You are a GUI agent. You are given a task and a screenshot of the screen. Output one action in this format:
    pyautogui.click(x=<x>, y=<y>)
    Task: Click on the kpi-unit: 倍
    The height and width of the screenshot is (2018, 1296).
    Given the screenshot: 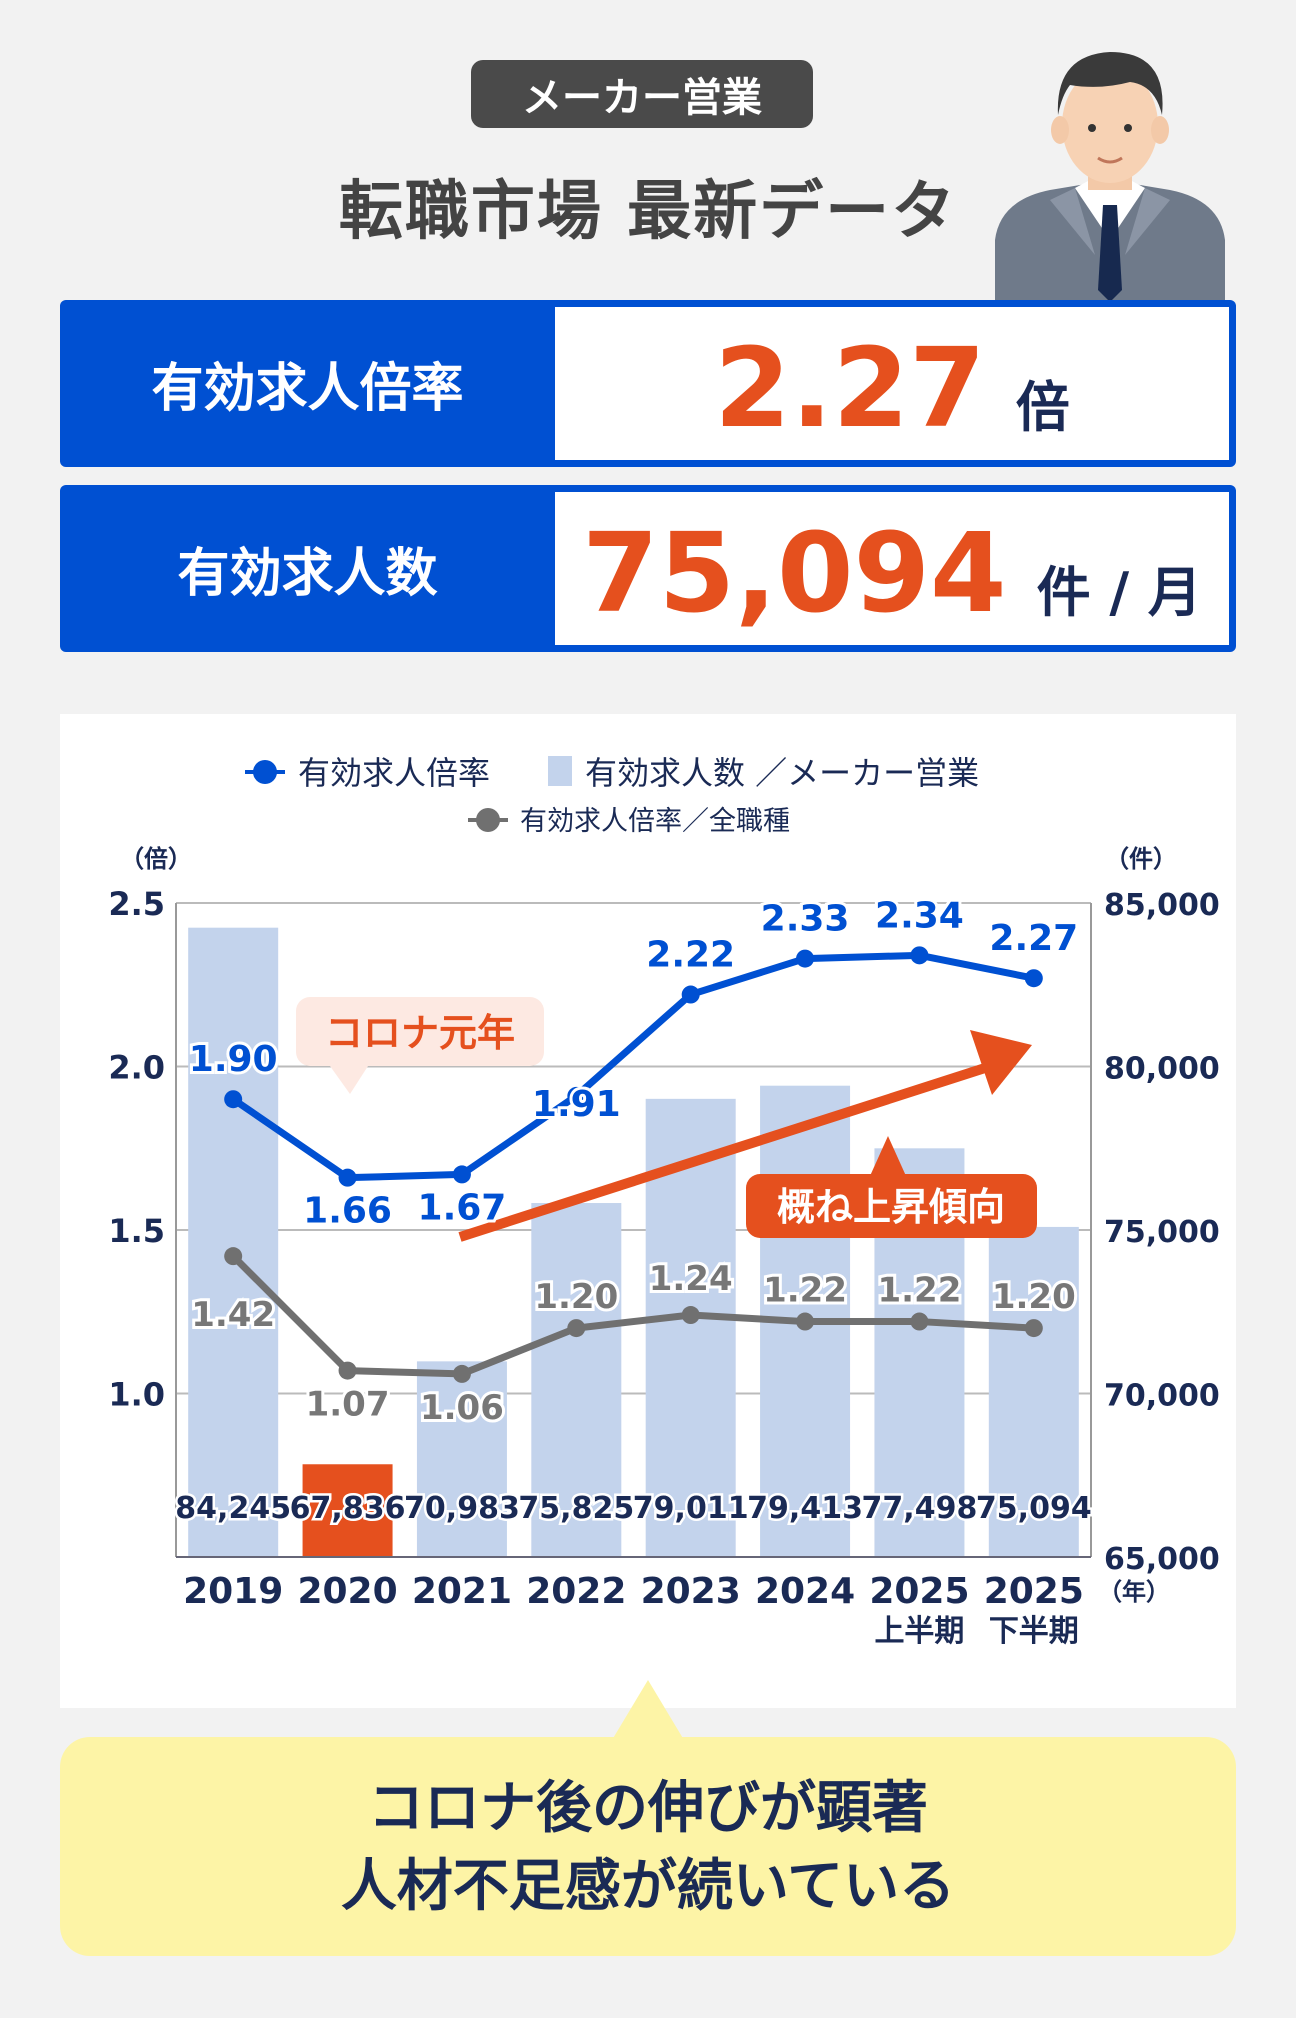 What is the action you would take?
    pyautogui.click(x=1042, y=407)
    